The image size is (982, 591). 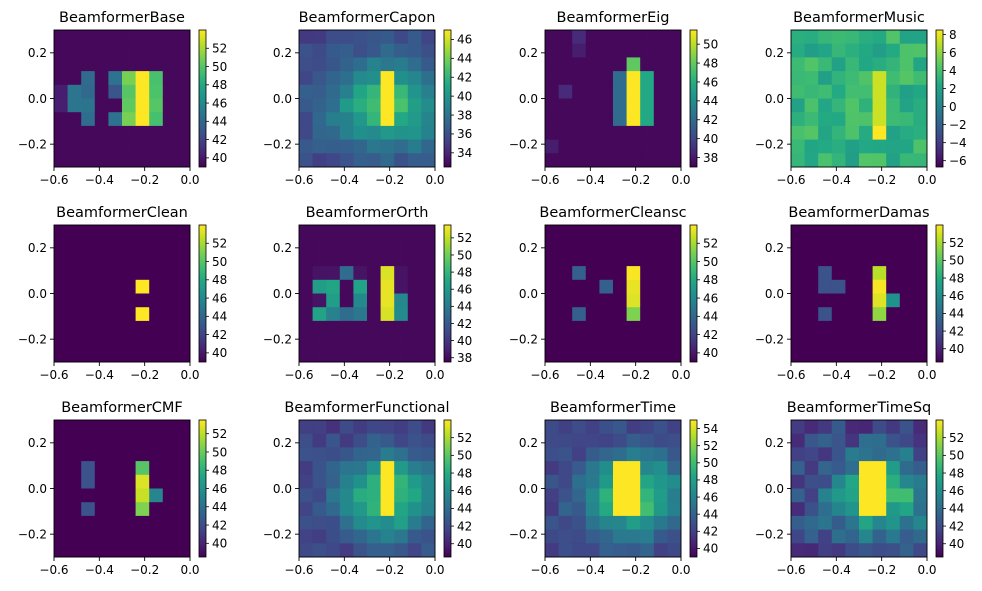 I want to click on panel-title: BeamformerClean, so click(x=122, y=213).